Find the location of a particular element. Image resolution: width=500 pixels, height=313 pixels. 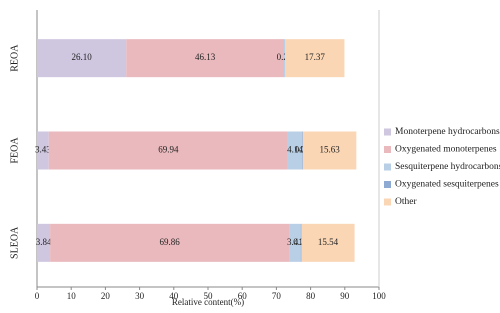

x-tick-label: 20 is located at coordinates (106, 296).